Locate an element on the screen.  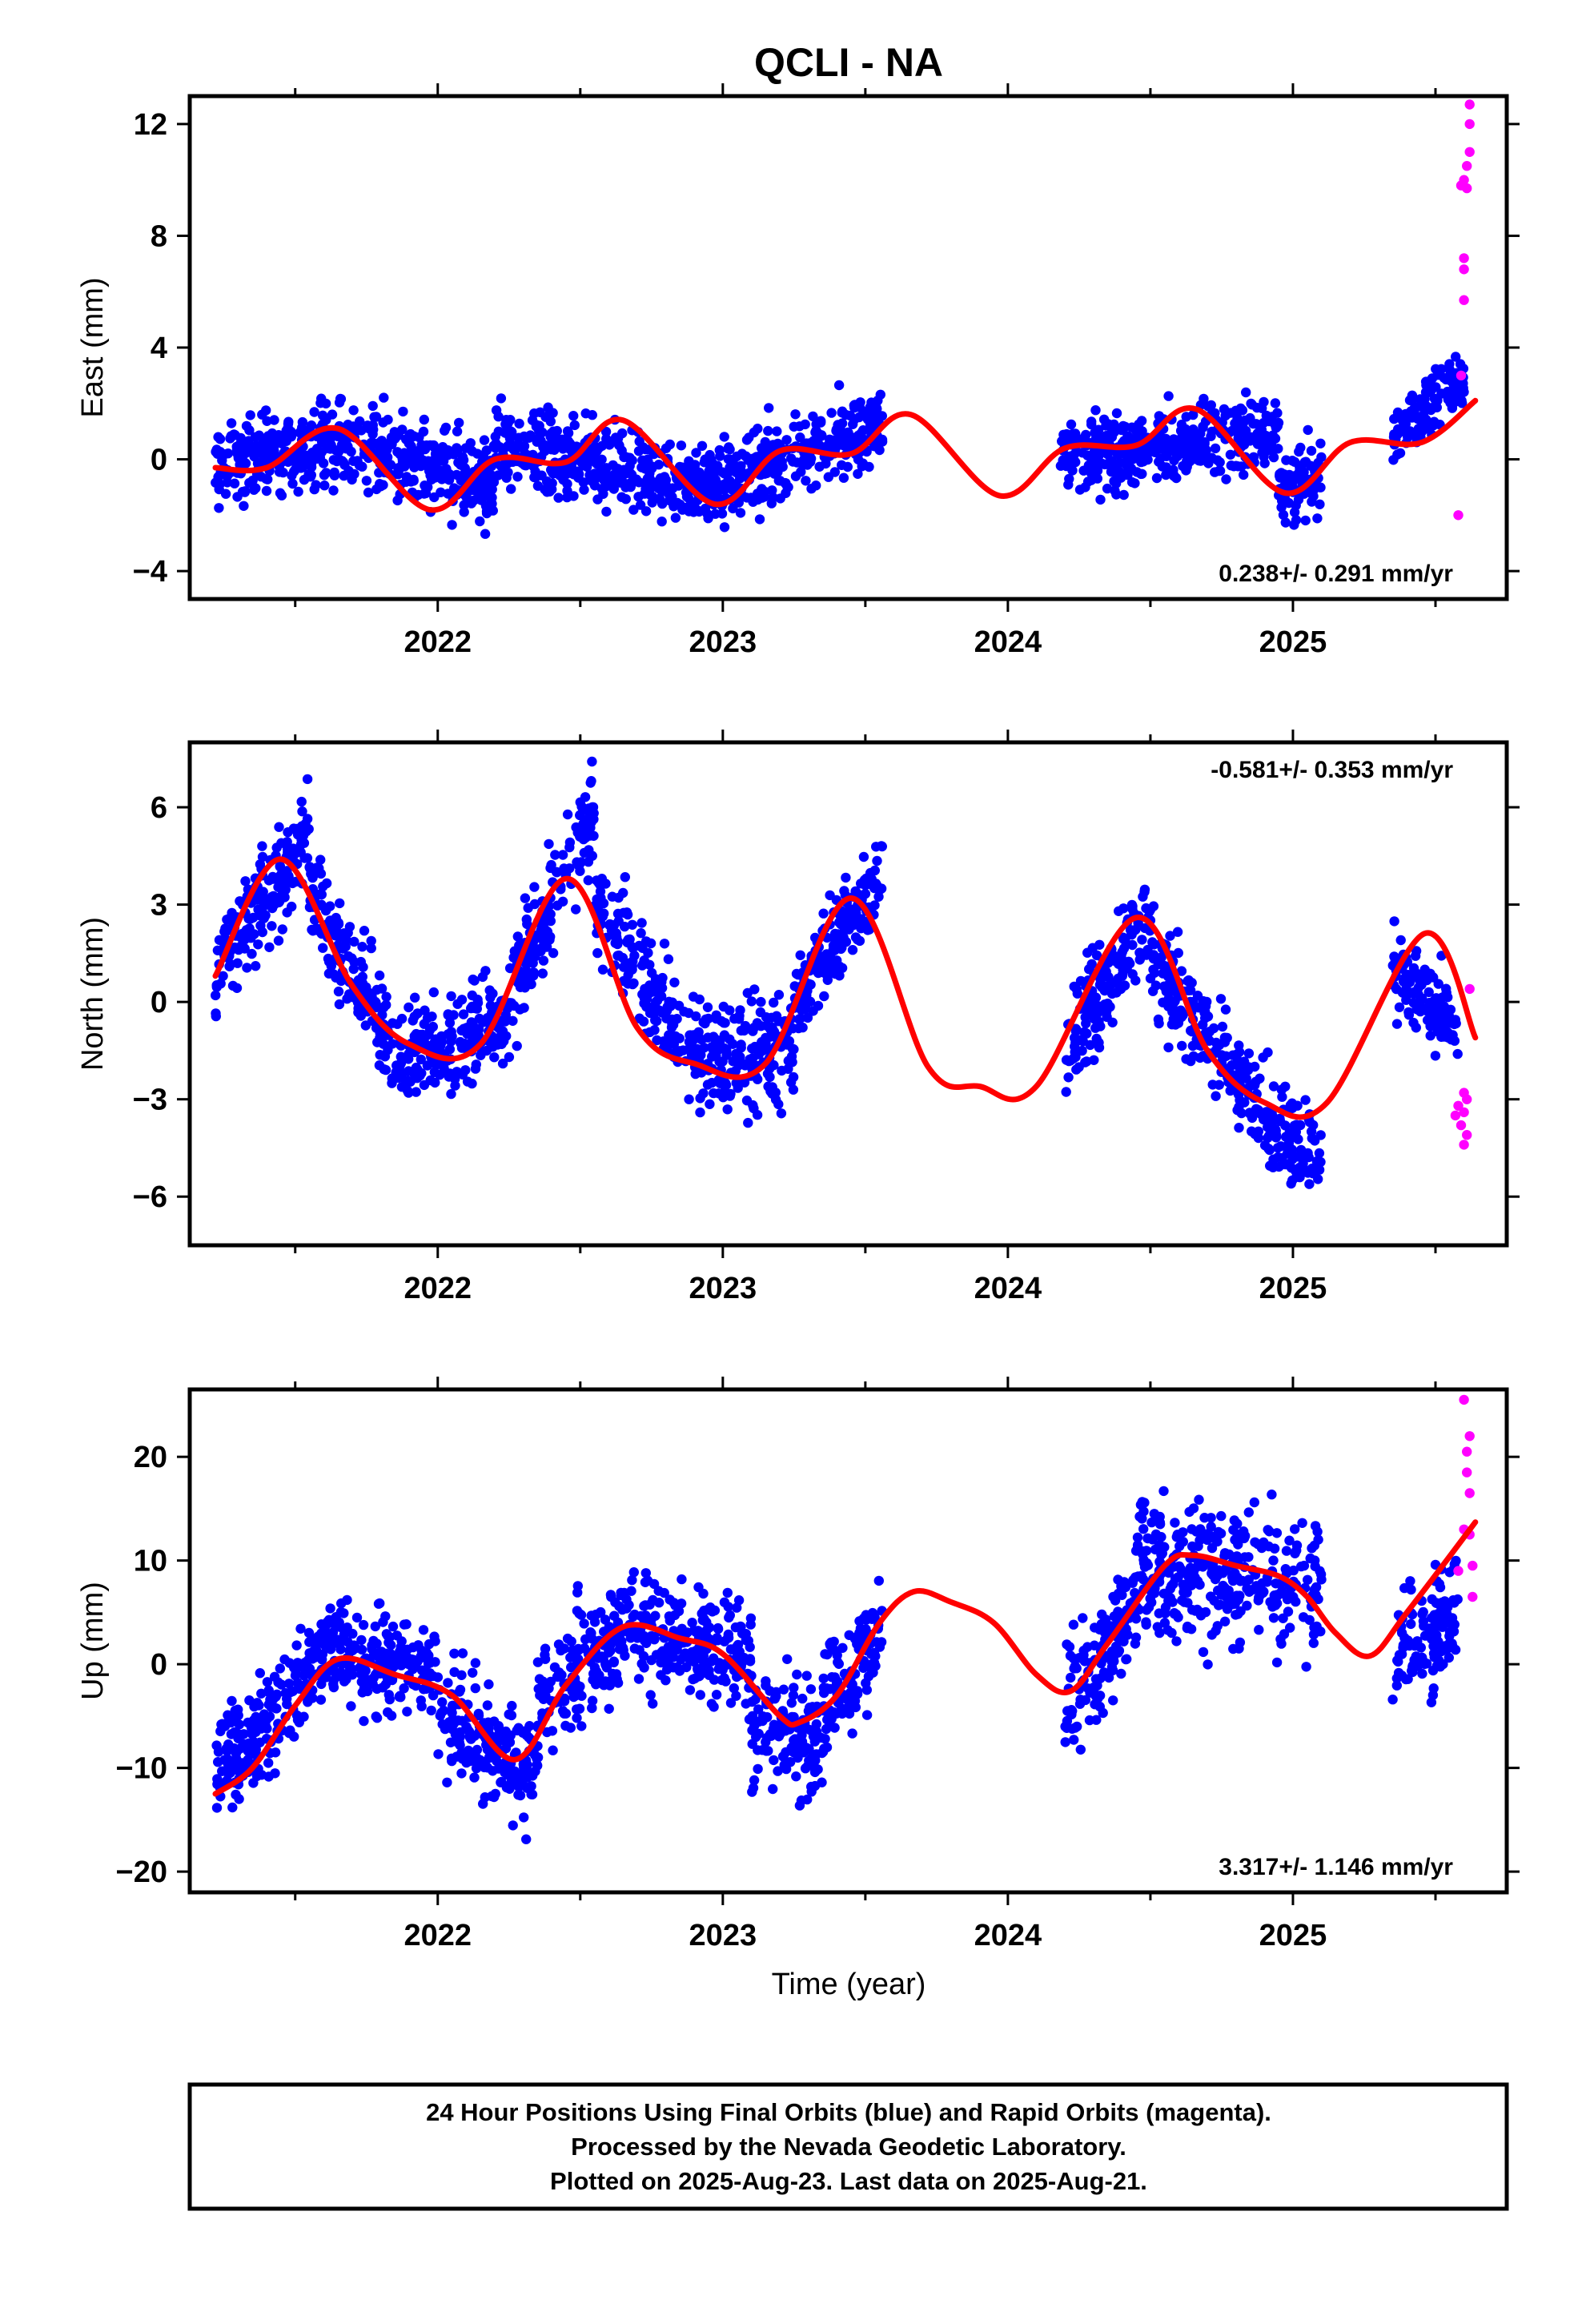
north-velocity-label: -0.581+/- 0.353 mm/yr is located at coordinates (1332, 770).